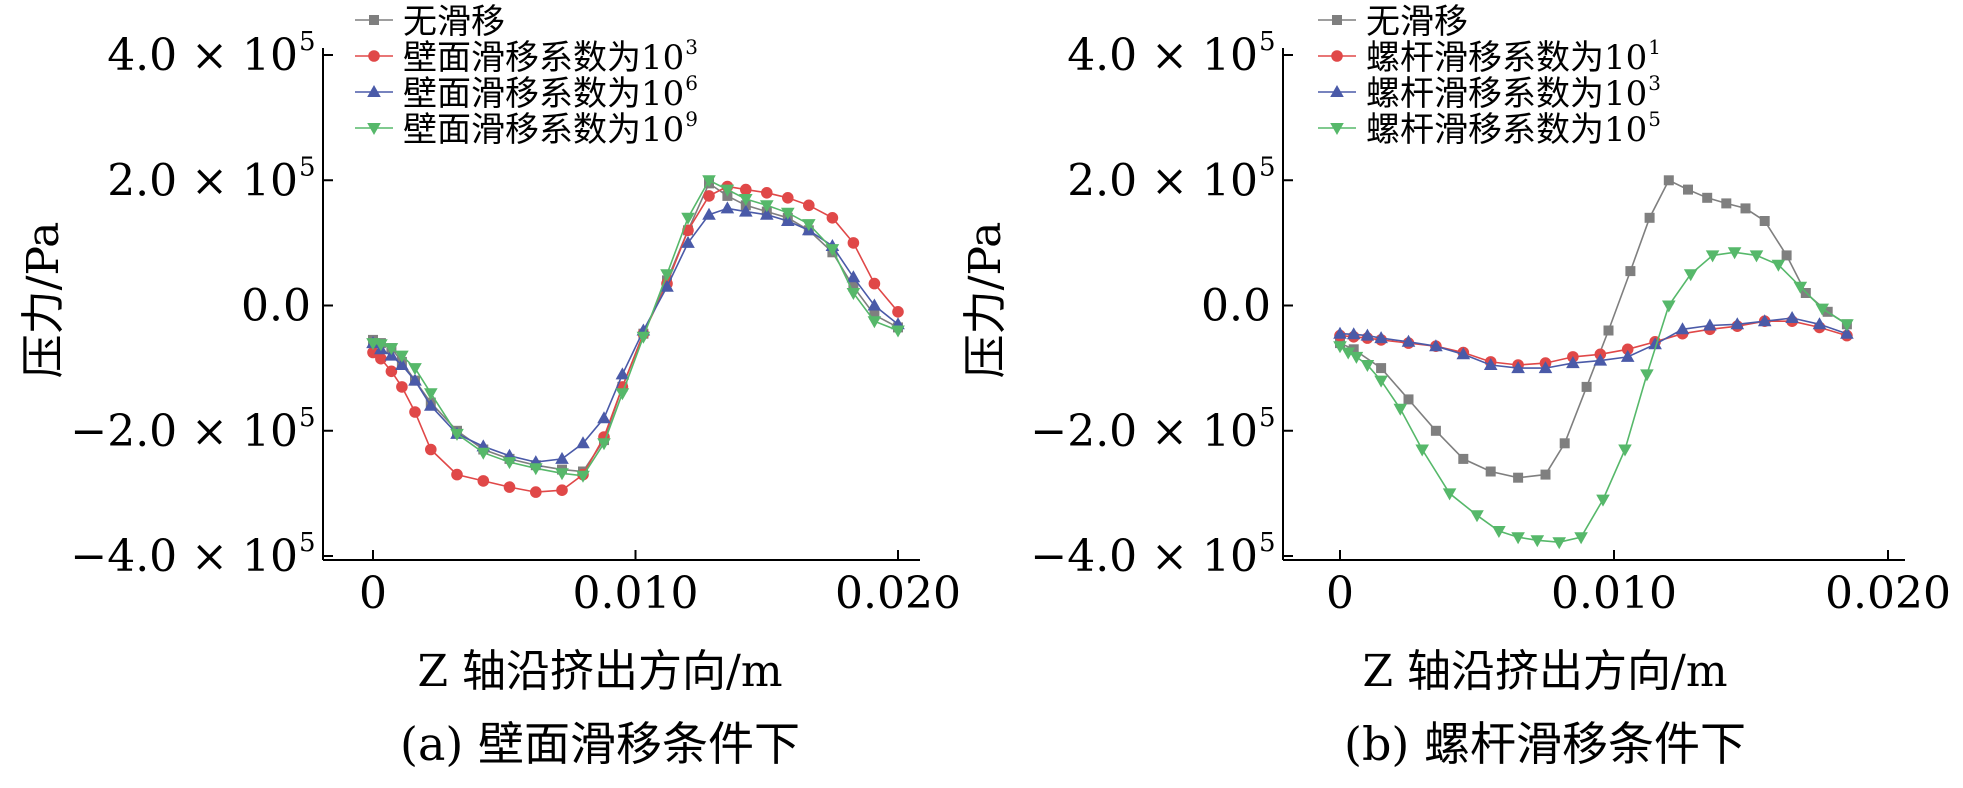 This screenshot has width=1963, height=788. Describe the element at coordinates (600, 744) in the screenshot. I see `panel-caption: (a) 壁面滑移条件下` at that location.